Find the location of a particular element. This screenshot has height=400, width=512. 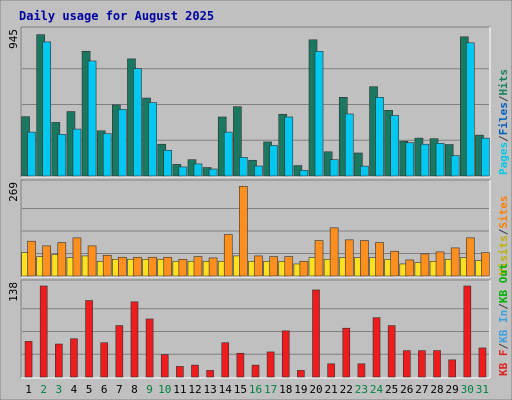

x-tick-label: 13 is located at coordinates (209, 389).